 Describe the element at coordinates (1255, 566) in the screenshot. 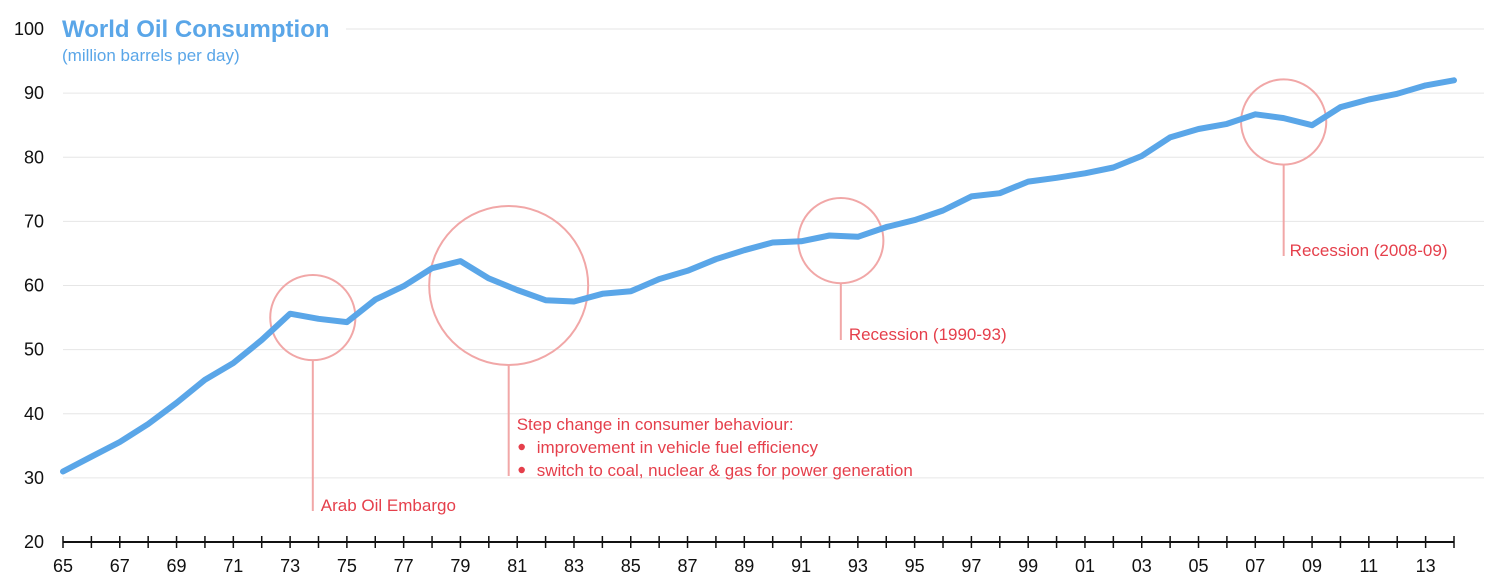

I see `x-tick-label: 07` at that location.